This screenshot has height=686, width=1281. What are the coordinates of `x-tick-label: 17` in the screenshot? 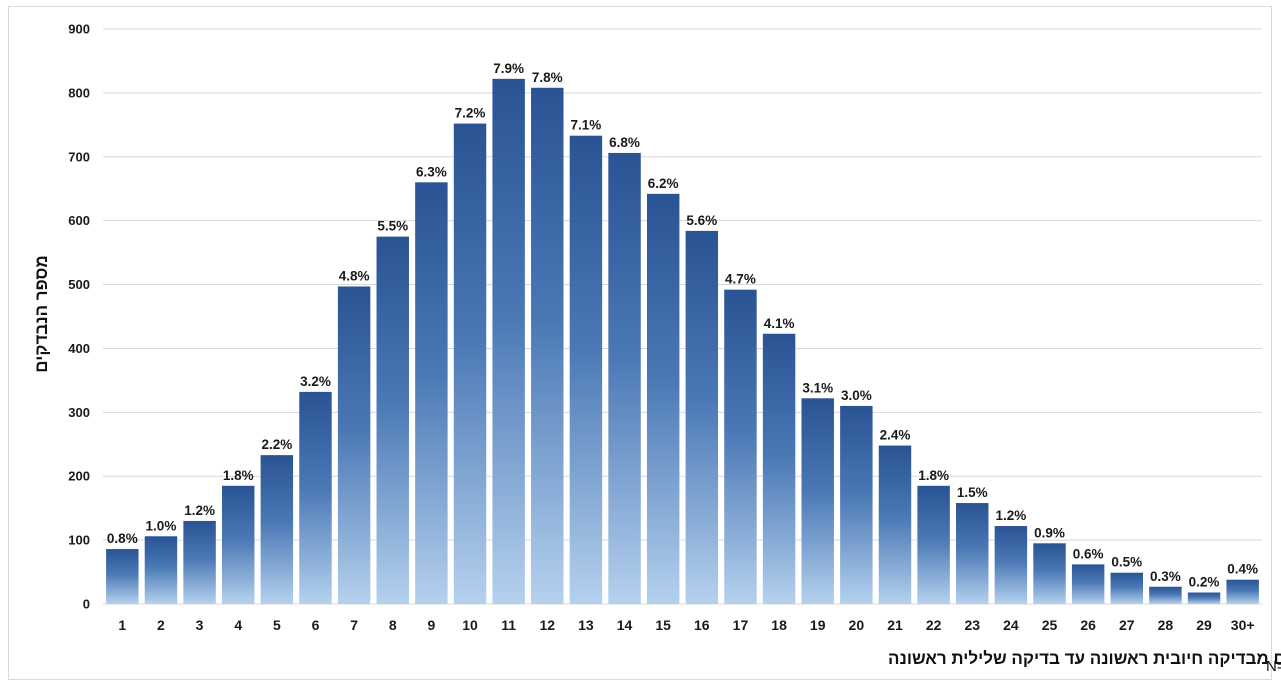 It's located at (741, 625).